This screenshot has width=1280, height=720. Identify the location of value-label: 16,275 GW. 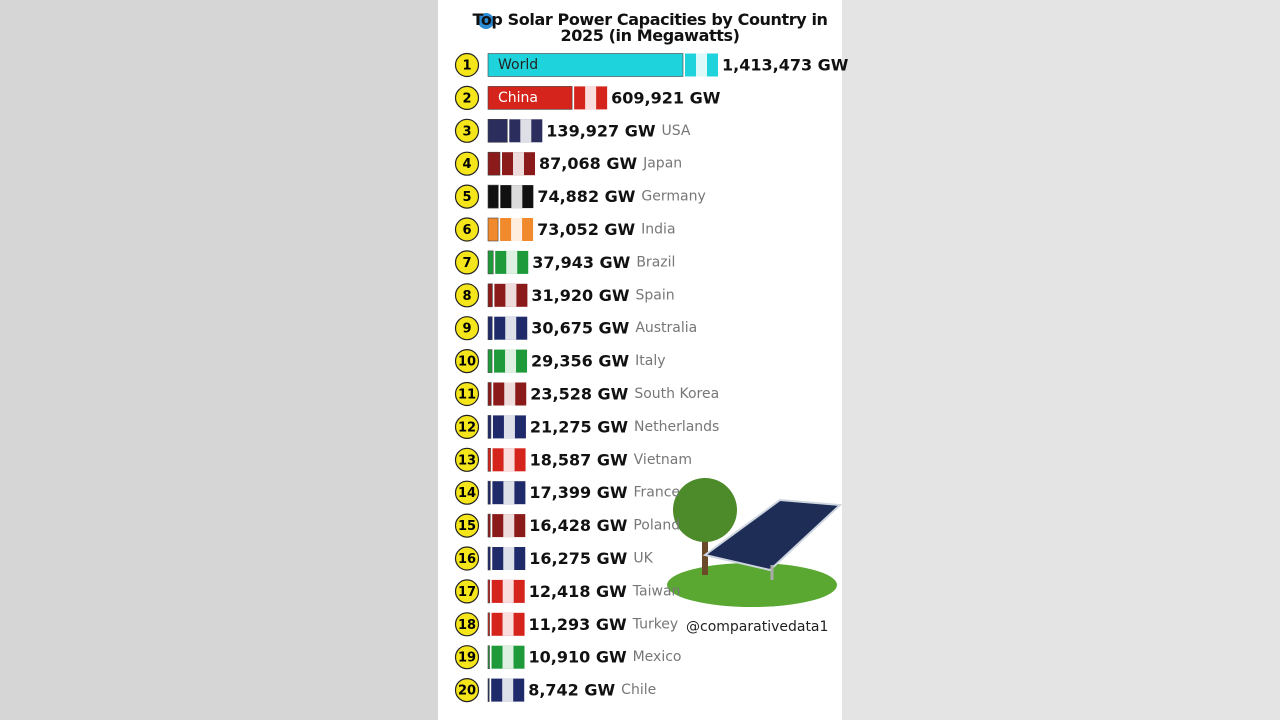
(578, 558).